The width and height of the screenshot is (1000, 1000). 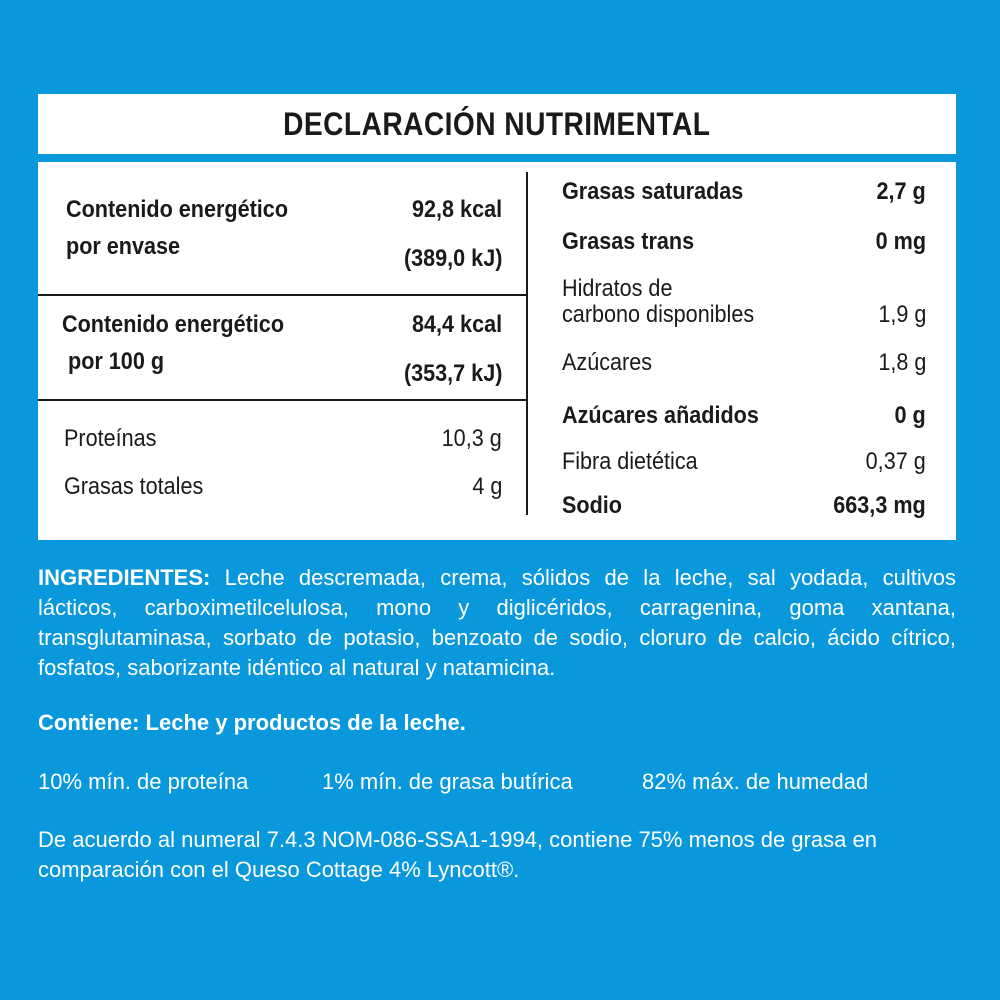 What do you see at coordinates (447, 781) in the screenshot?
I see `spec-grasa: 1% mín. de grasa butírica` at bounding box center [447, 781].